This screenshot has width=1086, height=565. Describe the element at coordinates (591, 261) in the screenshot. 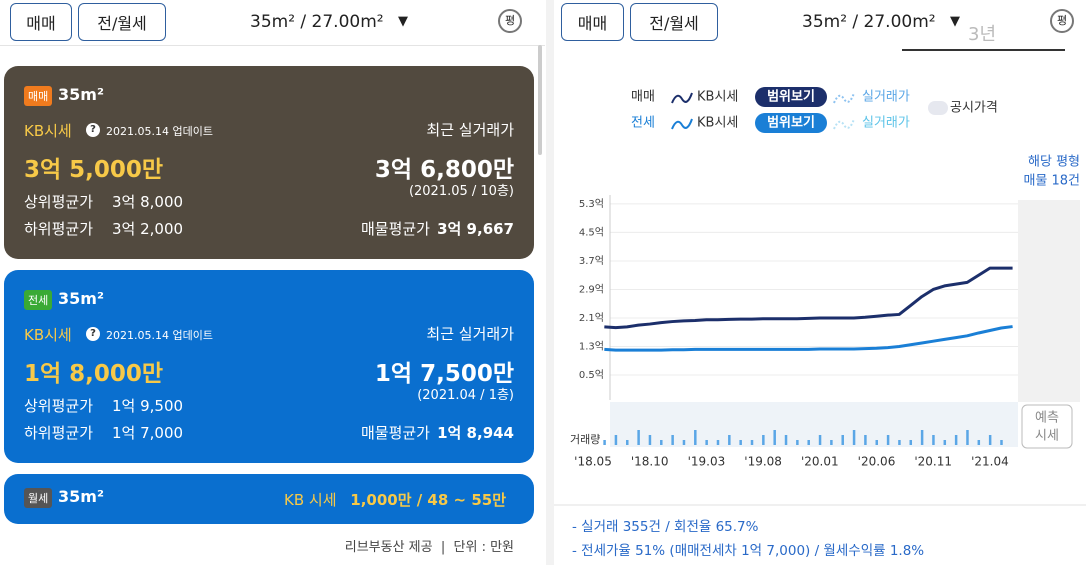

I see `y-tick-label: 3.7억` at that location.